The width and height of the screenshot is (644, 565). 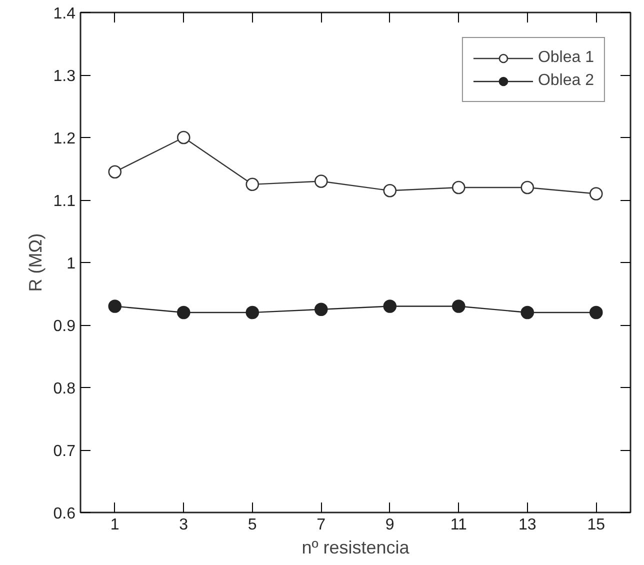 What do you see at coordinates (183, 525) in the screenshot?
I see `x-tick-label: 3` at bounding box center [183, 525].